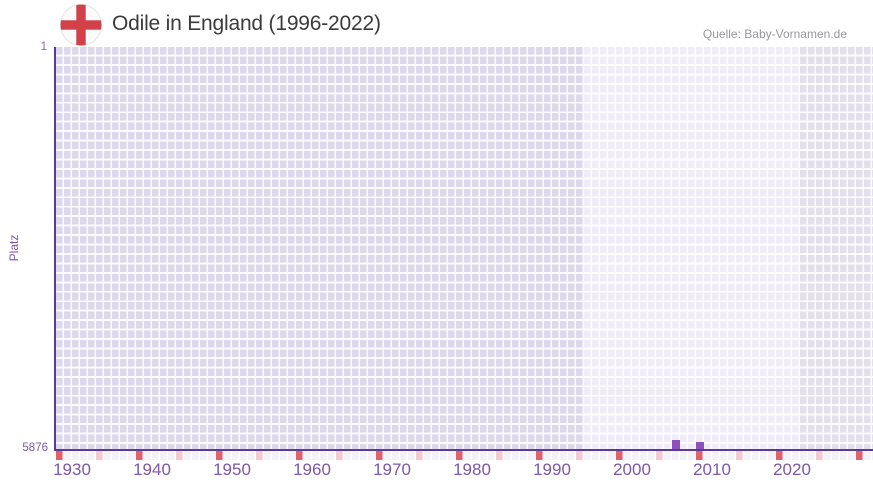 The width and height of the screenshot is (873, 492). What do you see at coordinates (72, 469) in the screenshot?
I see `x-tick-label-1930: 1930` at bounding box center [72, 469].